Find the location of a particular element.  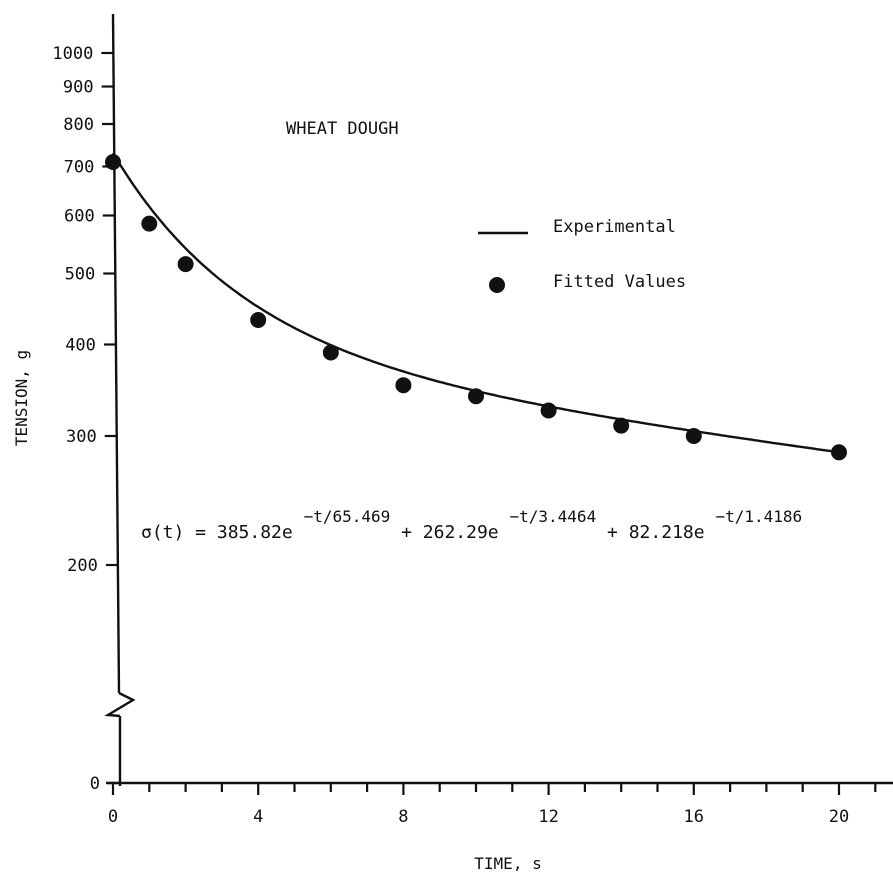

y-tick-label: 700 is located at coordinates (79, 167).